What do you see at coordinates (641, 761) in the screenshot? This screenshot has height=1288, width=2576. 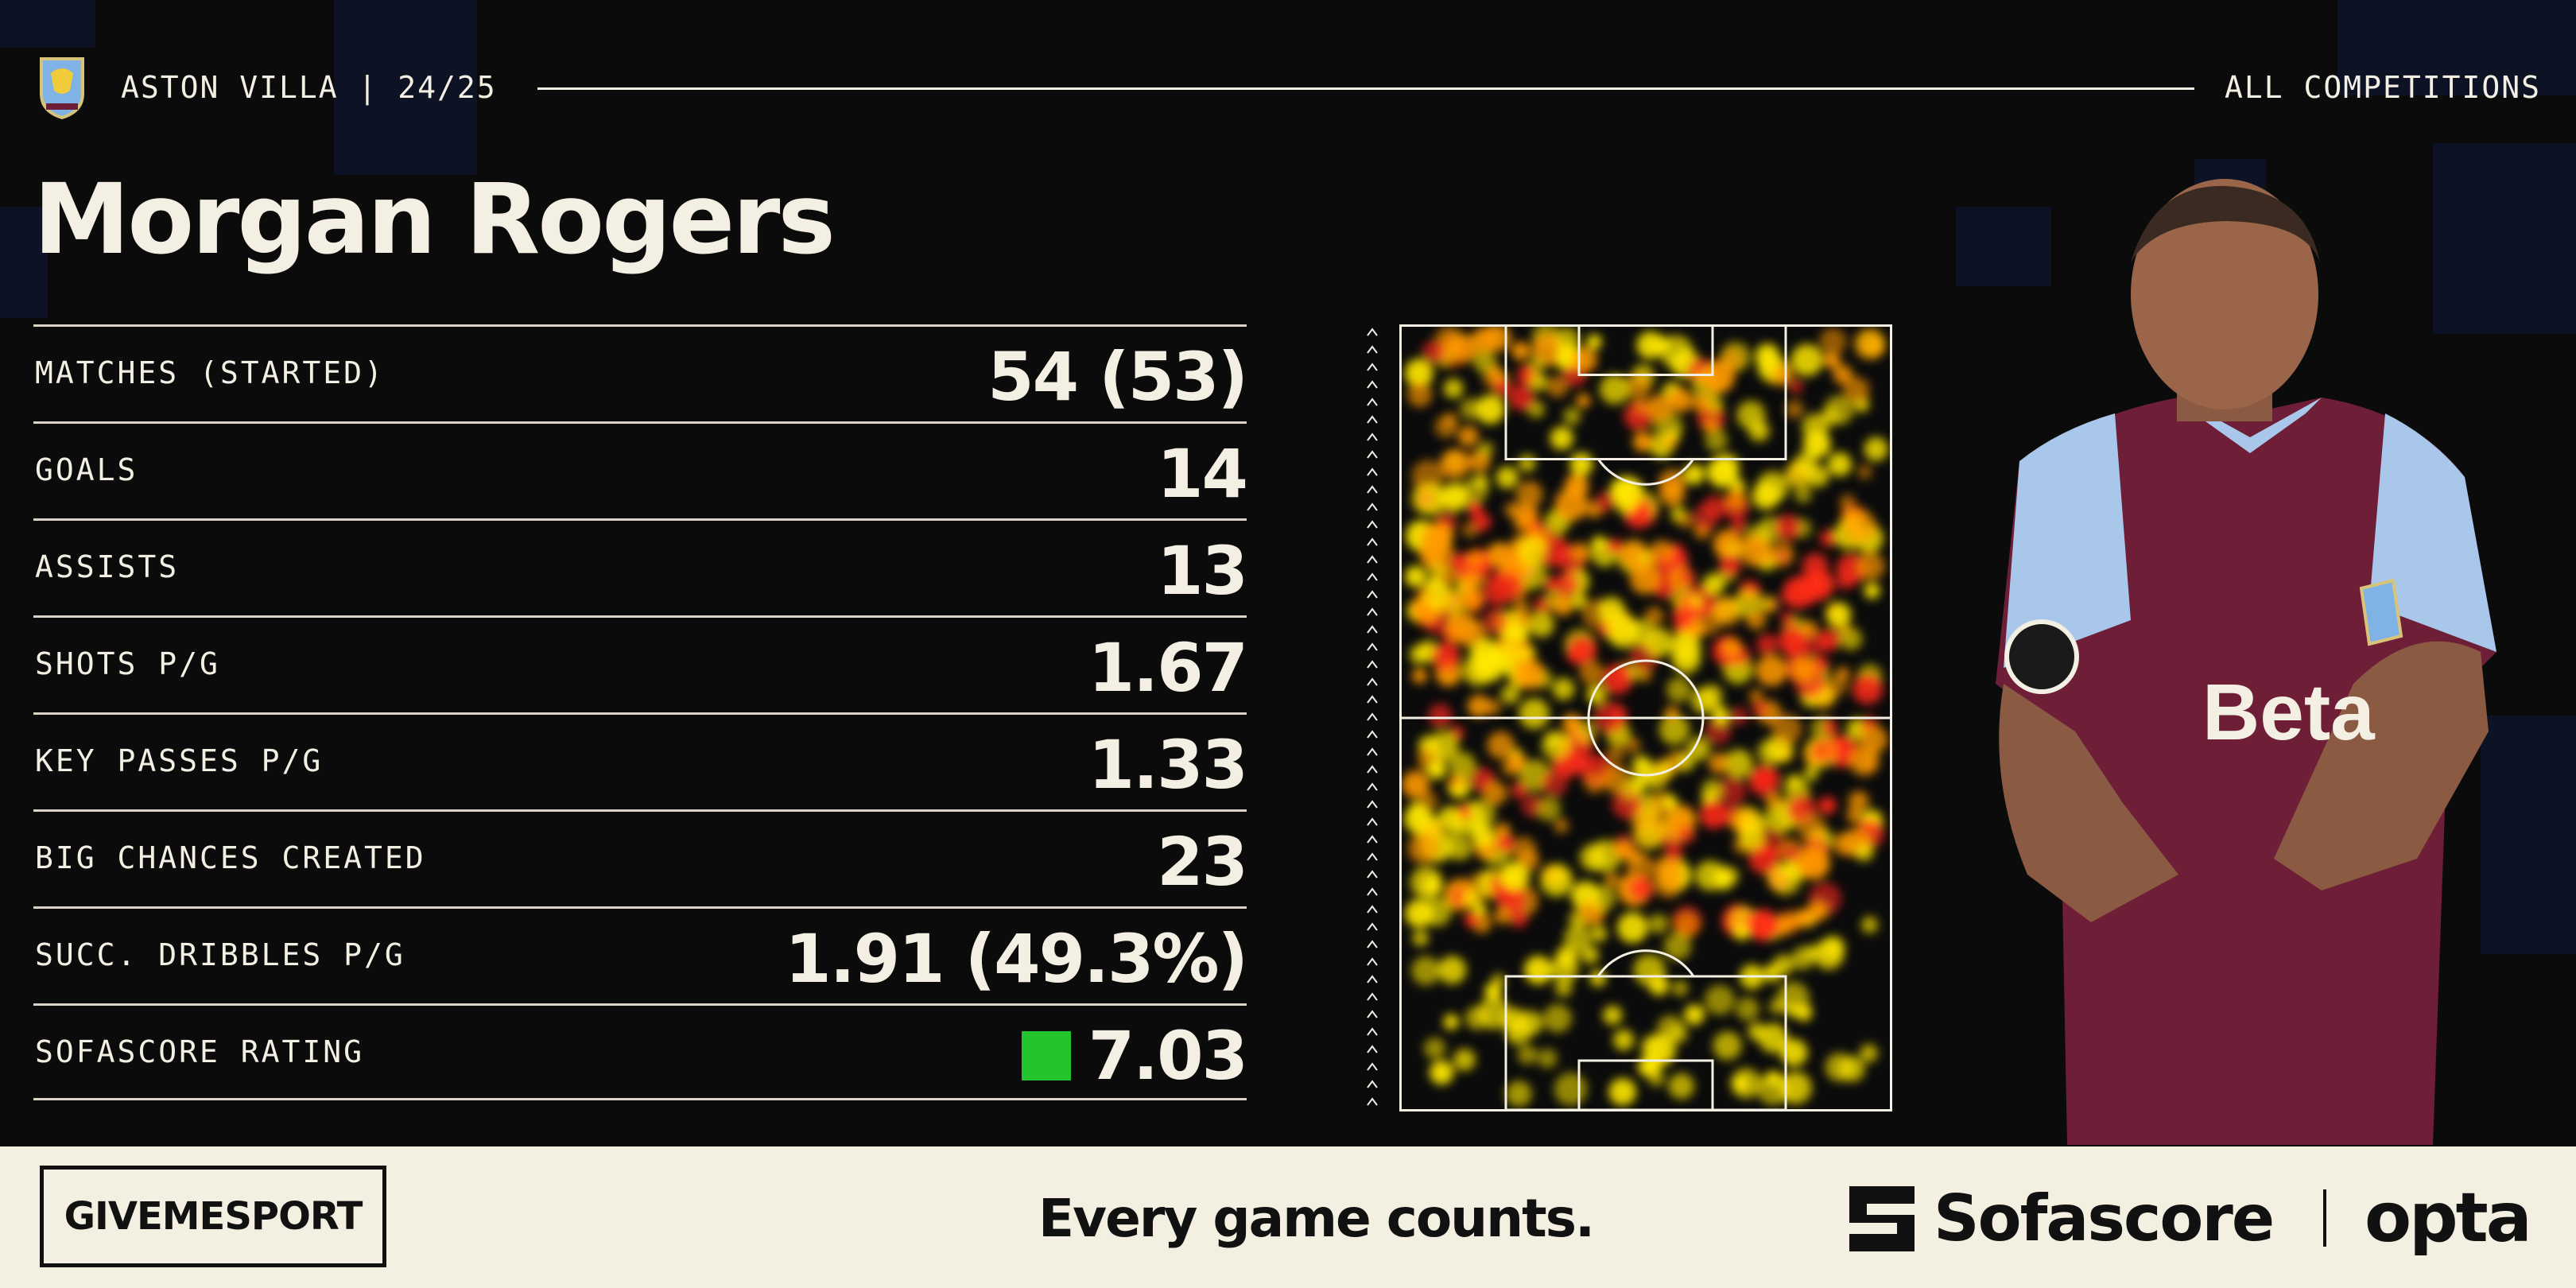 I see `stat-row: KEY PASSES P/G 1.33` at bounding box center [641, 761].